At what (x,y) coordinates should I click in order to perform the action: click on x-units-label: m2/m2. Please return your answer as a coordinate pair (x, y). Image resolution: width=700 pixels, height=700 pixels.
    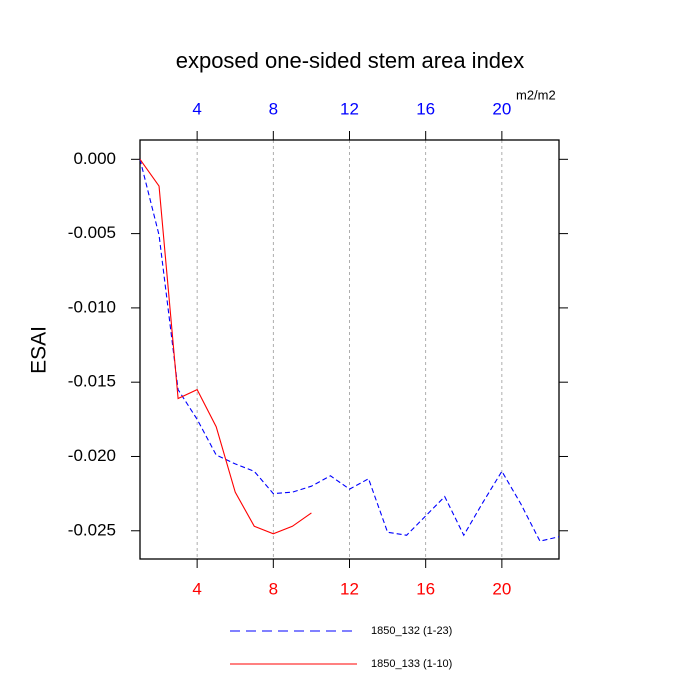
    Looking at the image, I should click on (536, 94).